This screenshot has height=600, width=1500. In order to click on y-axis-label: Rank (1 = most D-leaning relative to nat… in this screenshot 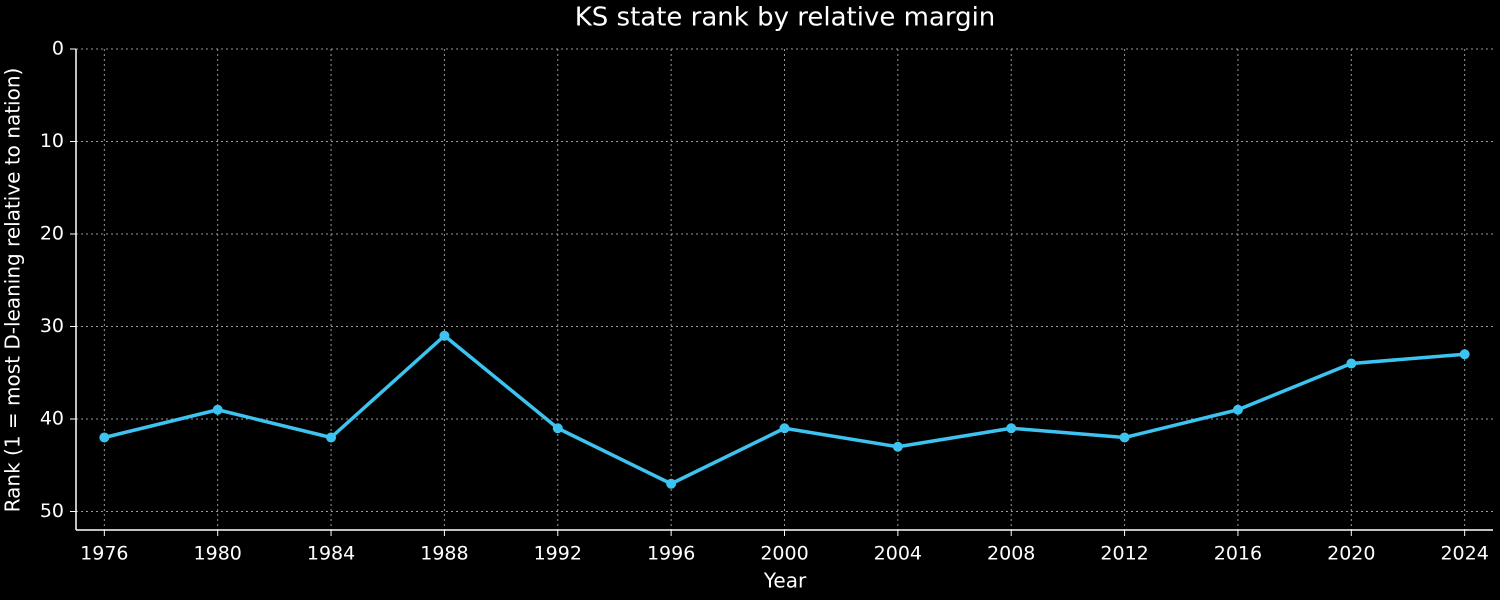, I will do `click(13, 290)`.